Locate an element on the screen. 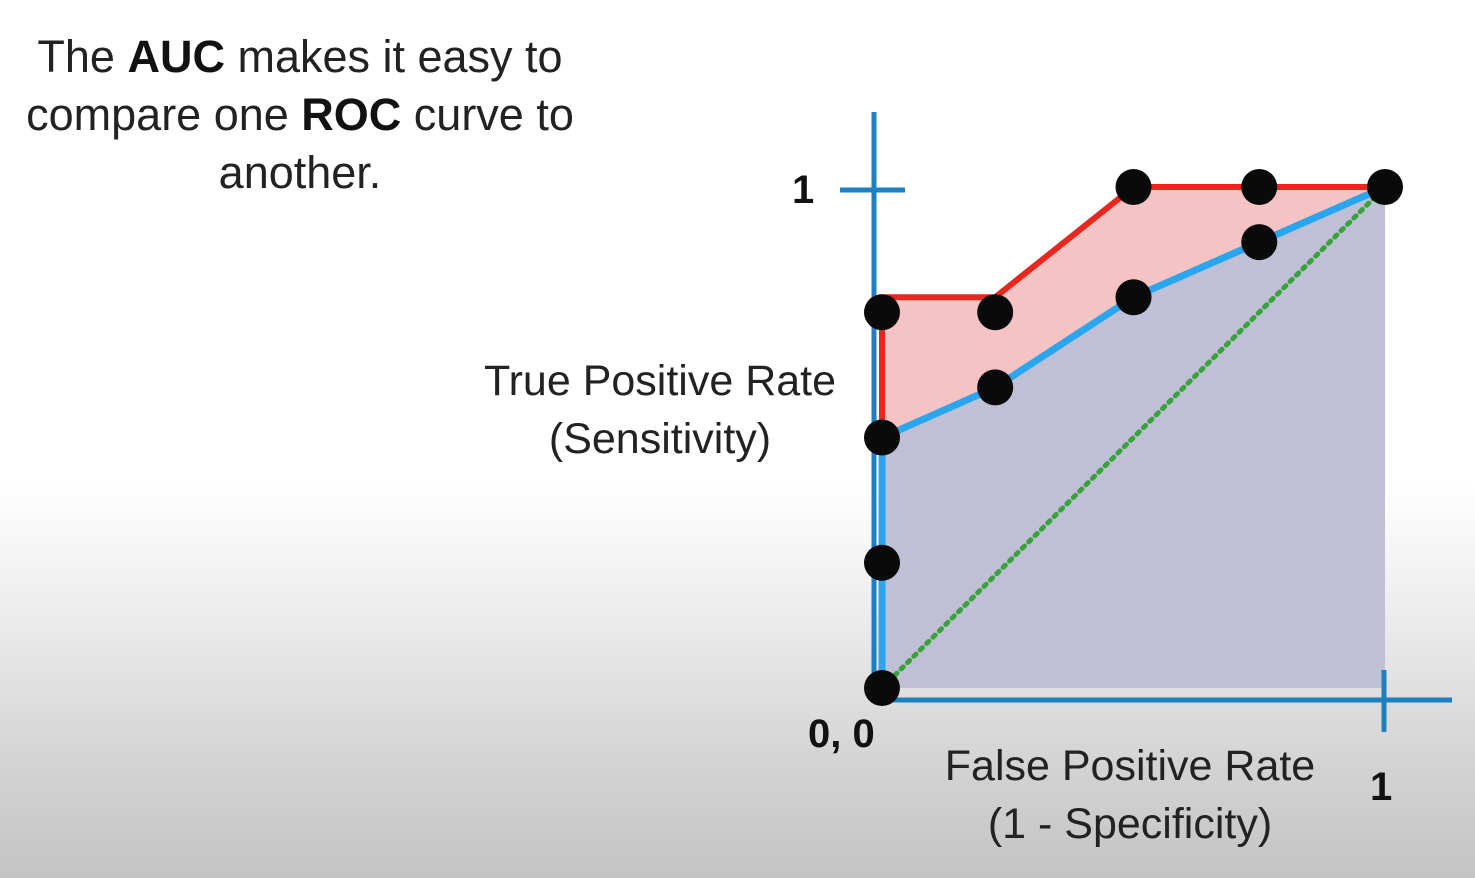 This screenshot has height=878, width=1475. caption-bold-roc: ROC is located at coordinates (351, 114).